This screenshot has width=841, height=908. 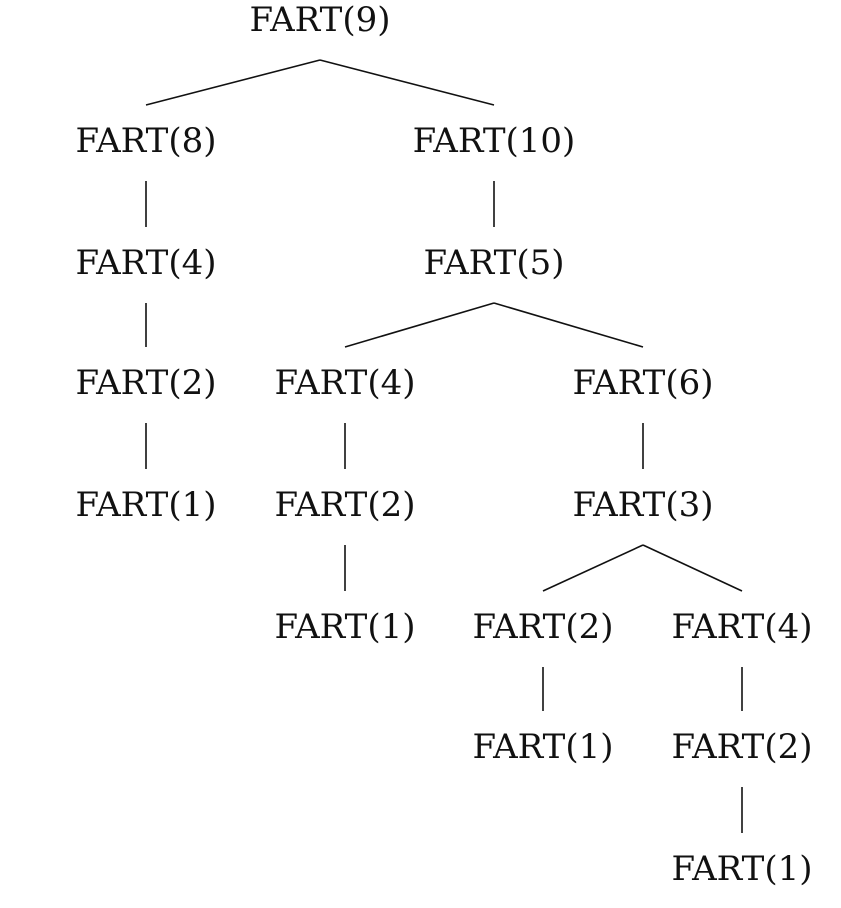 What do you see at coordinates (642, 383) in the screenshot?
I see `tree-node-n6: FART(6)` at bounding box center [642, 383].